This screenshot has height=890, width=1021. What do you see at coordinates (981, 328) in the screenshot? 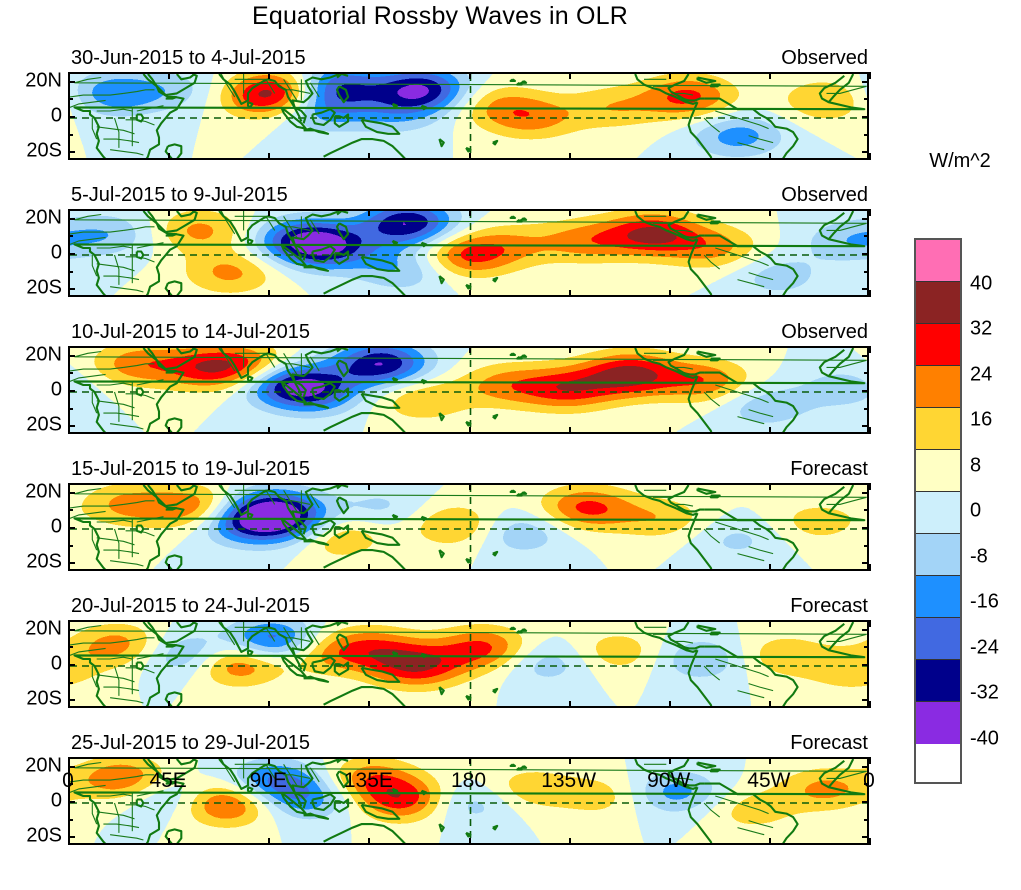
I see `colorbar-tick-label: 32` at bounding box center [981, 328].